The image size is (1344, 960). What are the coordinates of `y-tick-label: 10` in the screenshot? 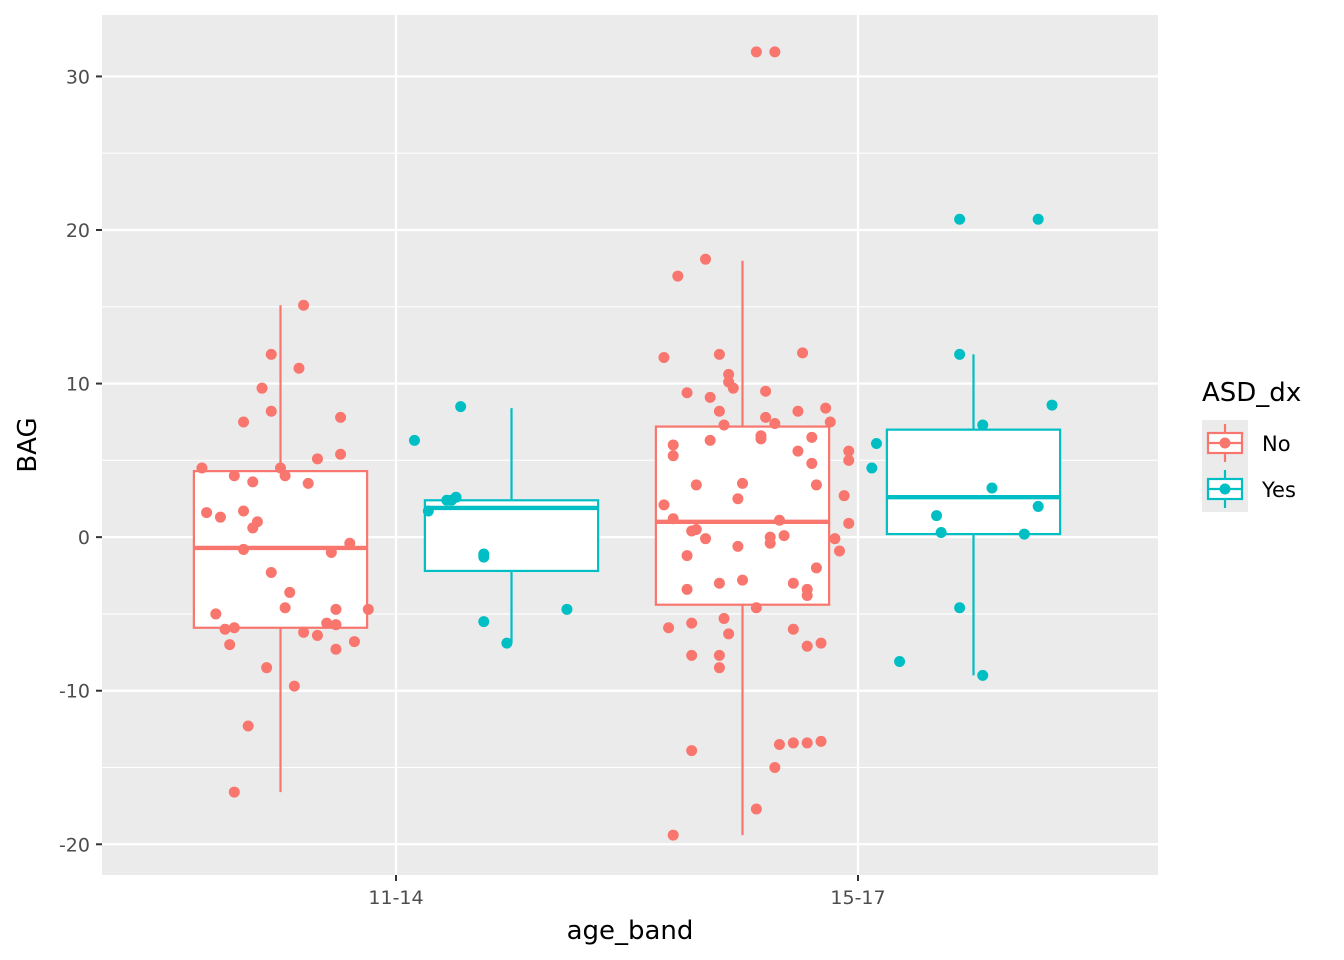 It's located at (78, 385).